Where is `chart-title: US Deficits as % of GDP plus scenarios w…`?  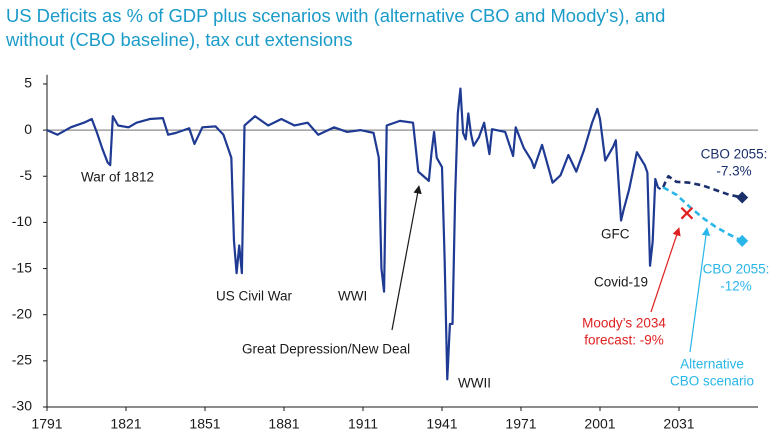
chart-title: US Deficits as % of GDP plus scenarios w… is located at coordinates (393, 28).